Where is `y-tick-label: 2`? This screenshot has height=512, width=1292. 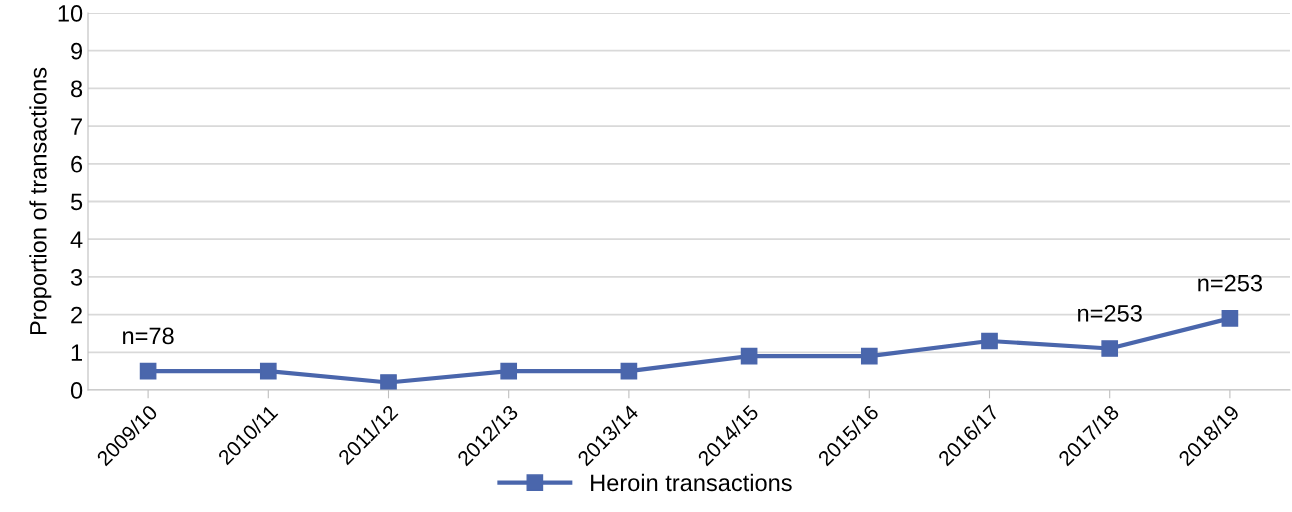
y-tick-label: 2 is located at coordinates (76, 315).